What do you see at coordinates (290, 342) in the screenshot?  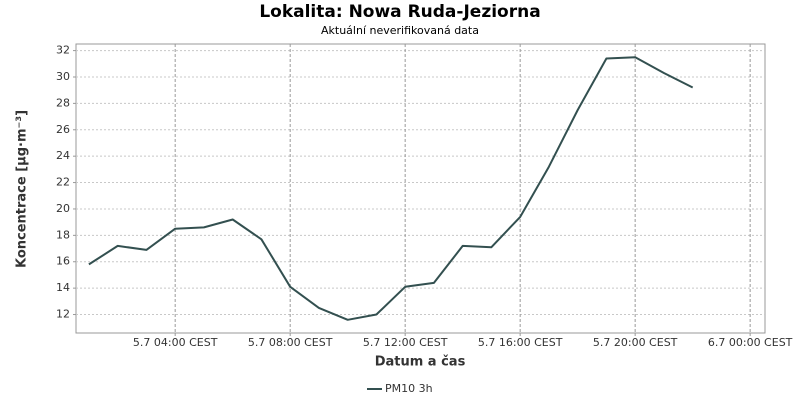 I see `x-tick-label: 5.7 08:00 CEST` at bounding box center [290, 342].